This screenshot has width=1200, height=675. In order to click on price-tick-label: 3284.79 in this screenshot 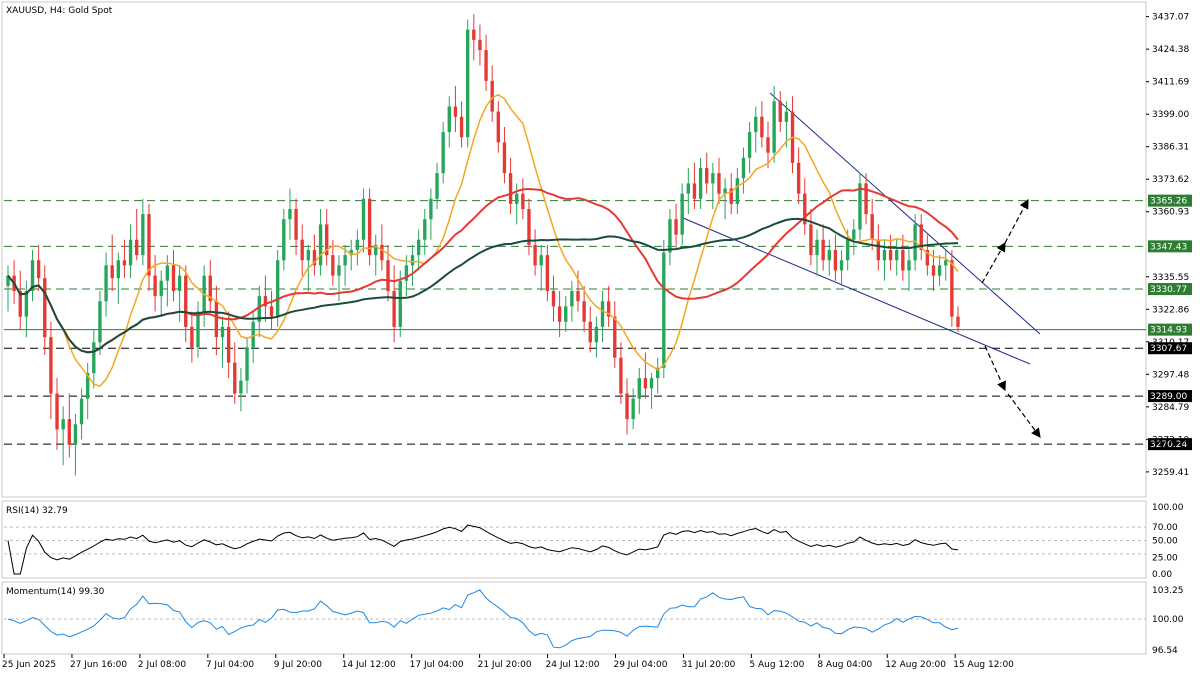, I will do `click(1170, 408)`.